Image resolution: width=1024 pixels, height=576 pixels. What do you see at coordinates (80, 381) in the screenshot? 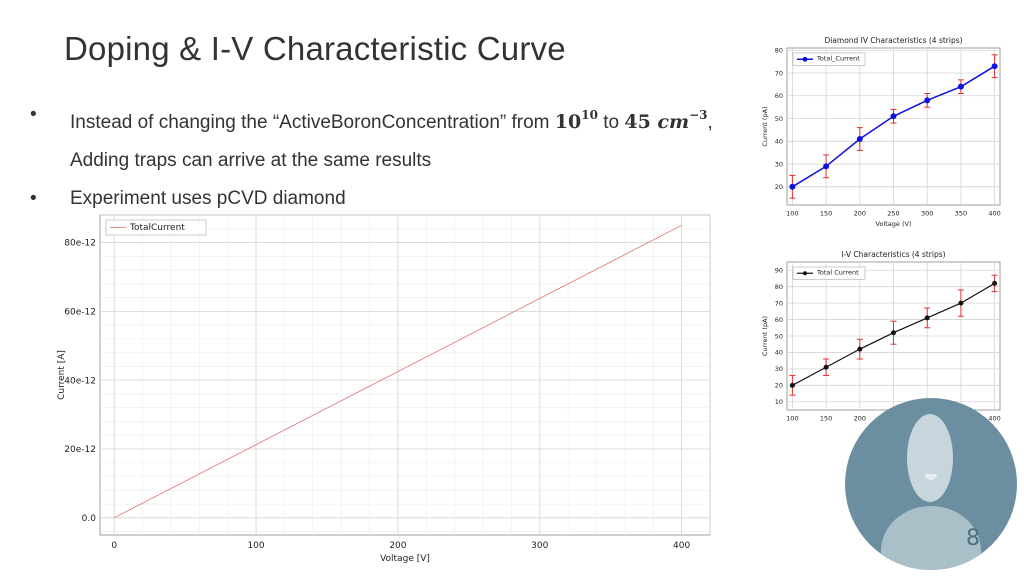
I see `y-tick-label: 40e-12` at bounding box center [80, 381].